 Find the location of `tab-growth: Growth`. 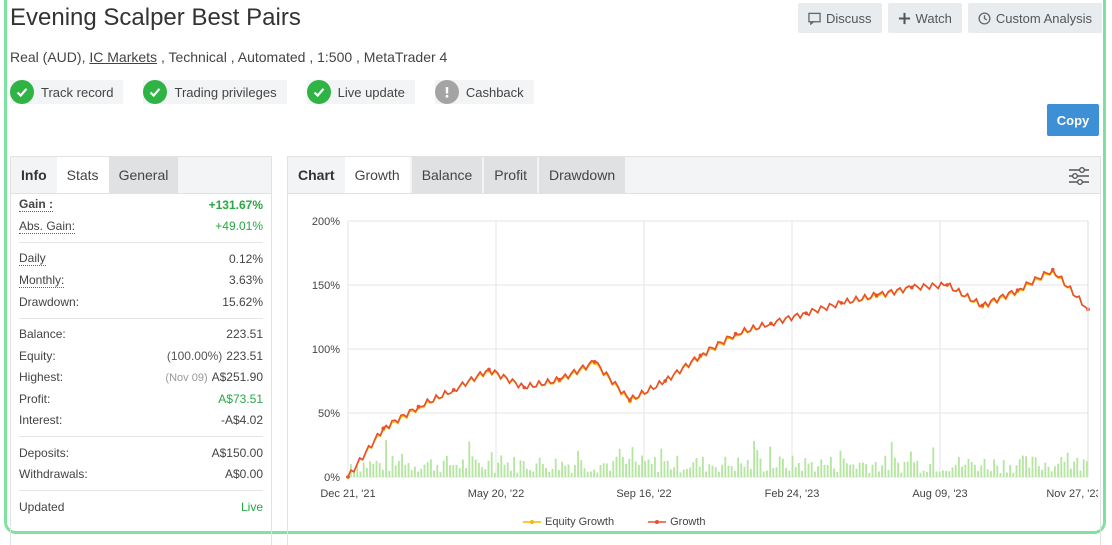

tab-growth: Growth is located at coordinates (377, 175).